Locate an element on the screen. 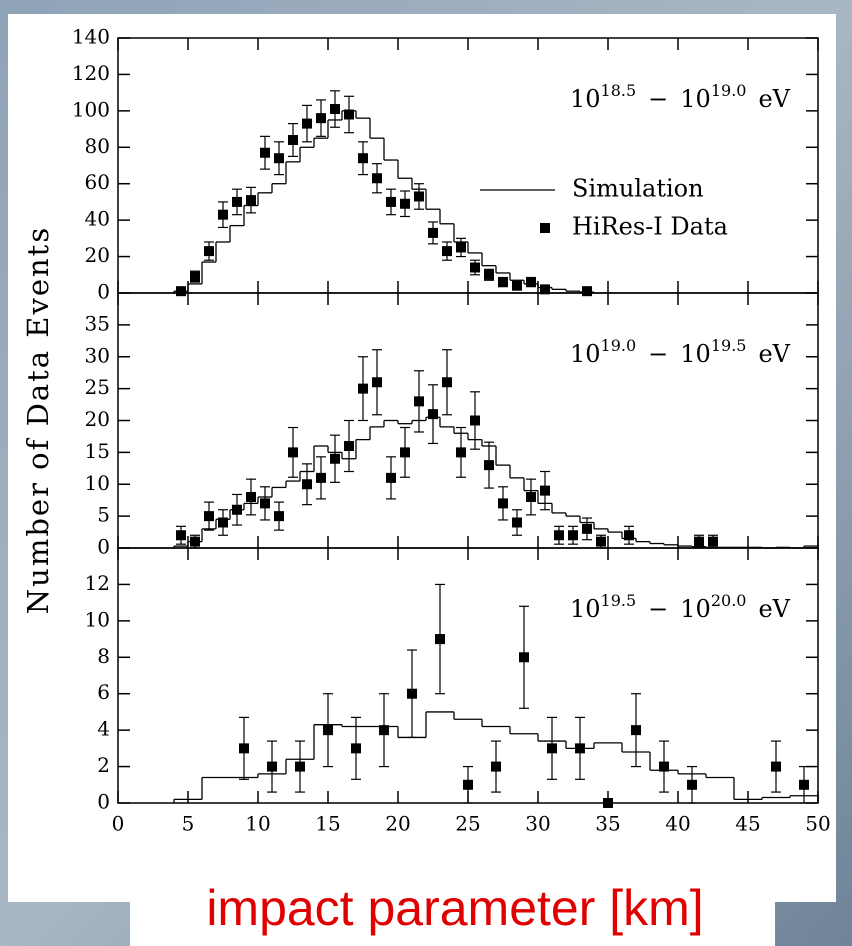  y-tick-label: 60 is located at coordinates (97, 182).